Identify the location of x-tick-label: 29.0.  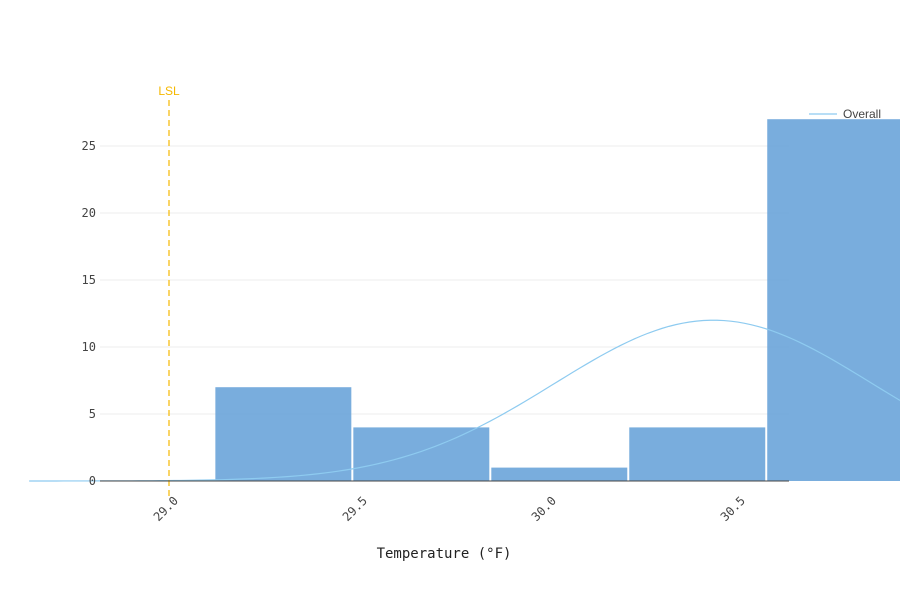
(166, 509).